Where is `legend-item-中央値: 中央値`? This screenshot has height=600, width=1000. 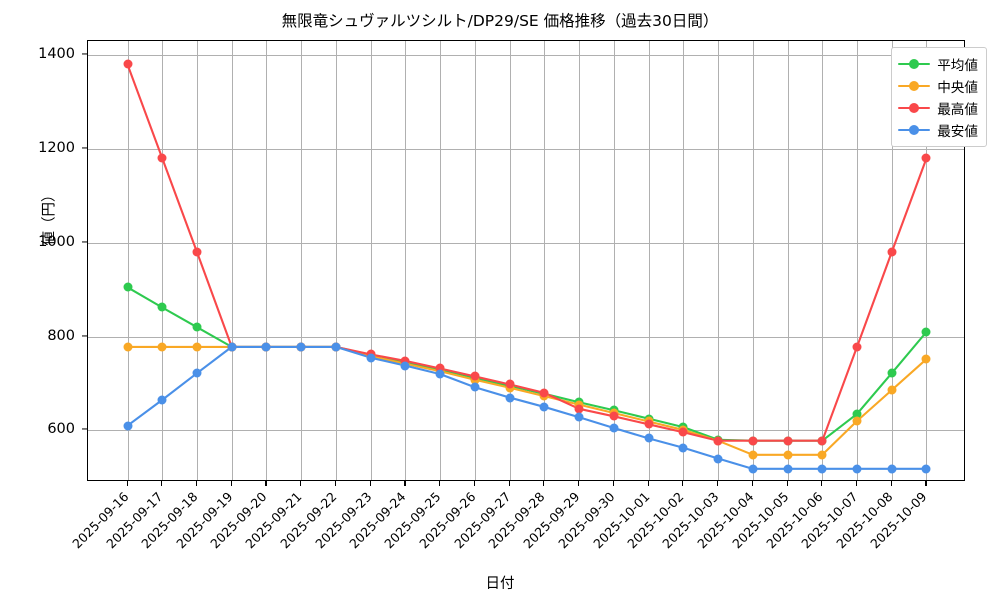
legend-item-中央値: 中央値 is located at coordinates (938, 86).